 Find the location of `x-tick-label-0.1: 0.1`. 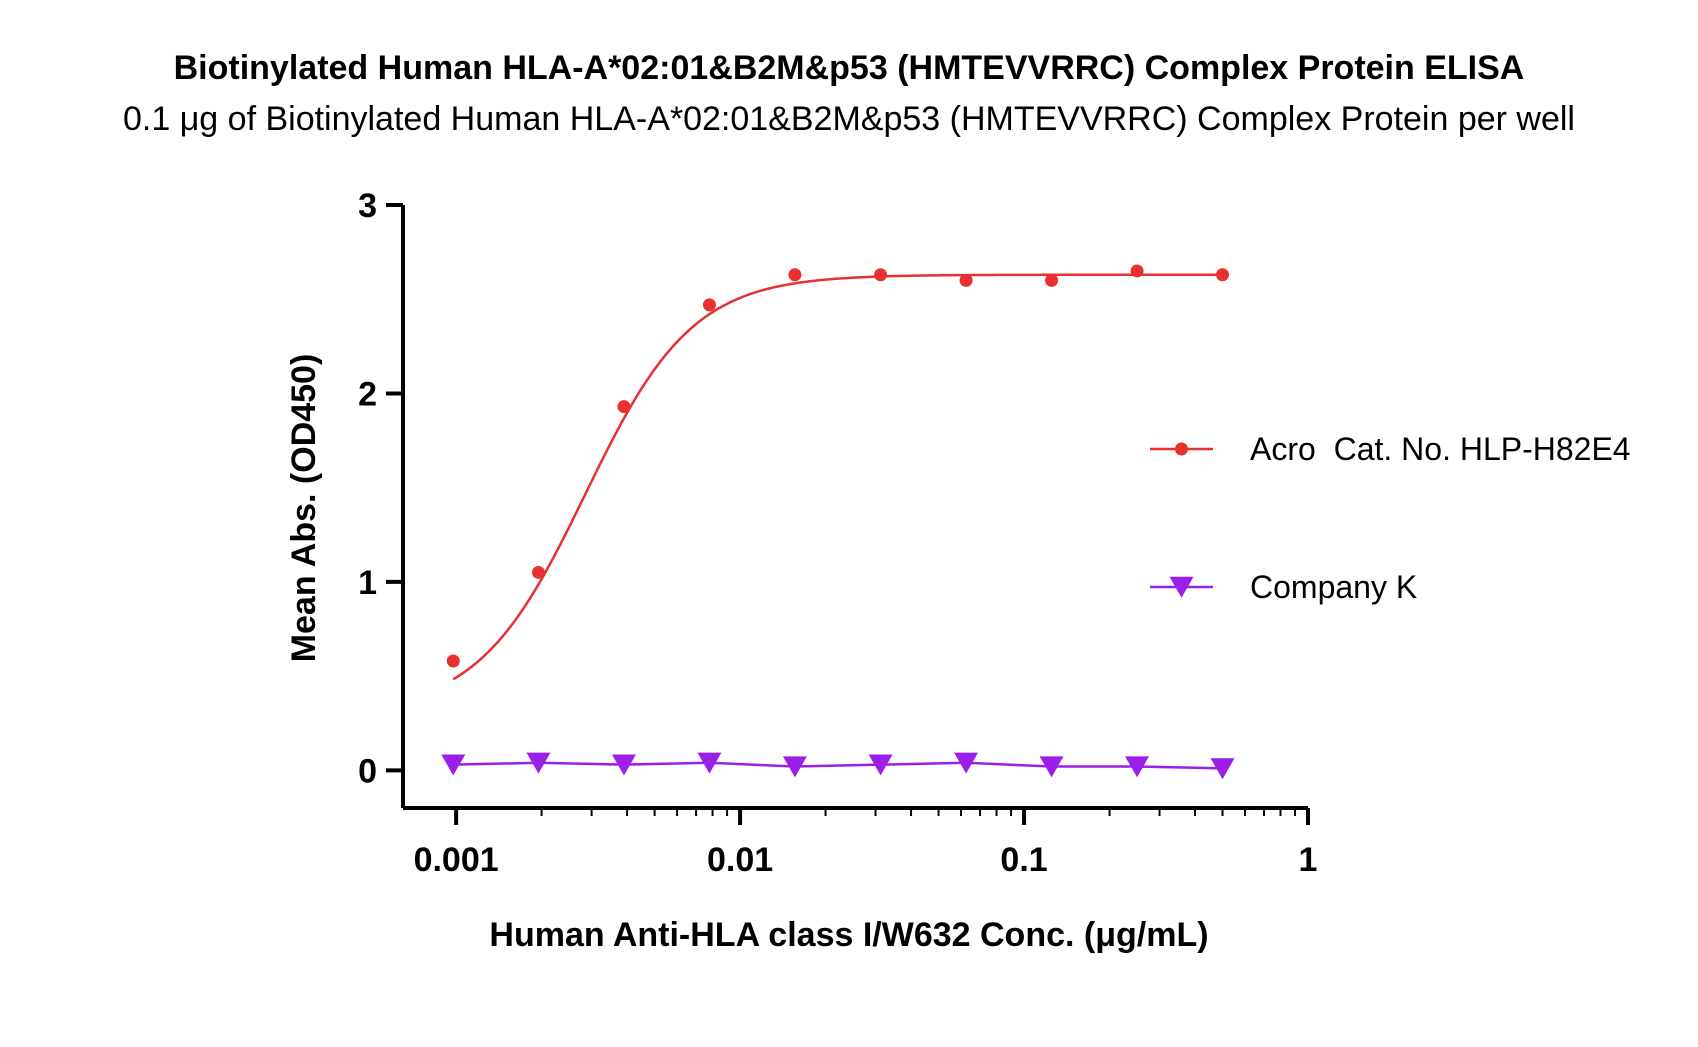

x-tick-label-0.1: 0.1 is located at coordinates (1023, 860).